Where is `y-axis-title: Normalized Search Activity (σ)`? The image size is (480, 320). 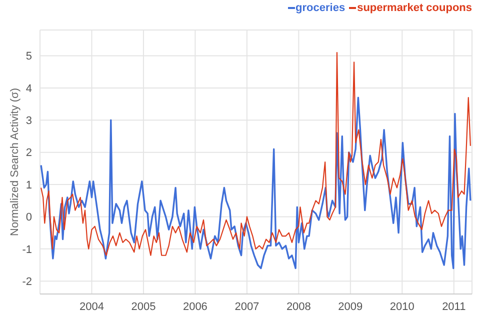
y-axis-title: Normalized Search Activity (σ) is located at coordinates (14, 162).